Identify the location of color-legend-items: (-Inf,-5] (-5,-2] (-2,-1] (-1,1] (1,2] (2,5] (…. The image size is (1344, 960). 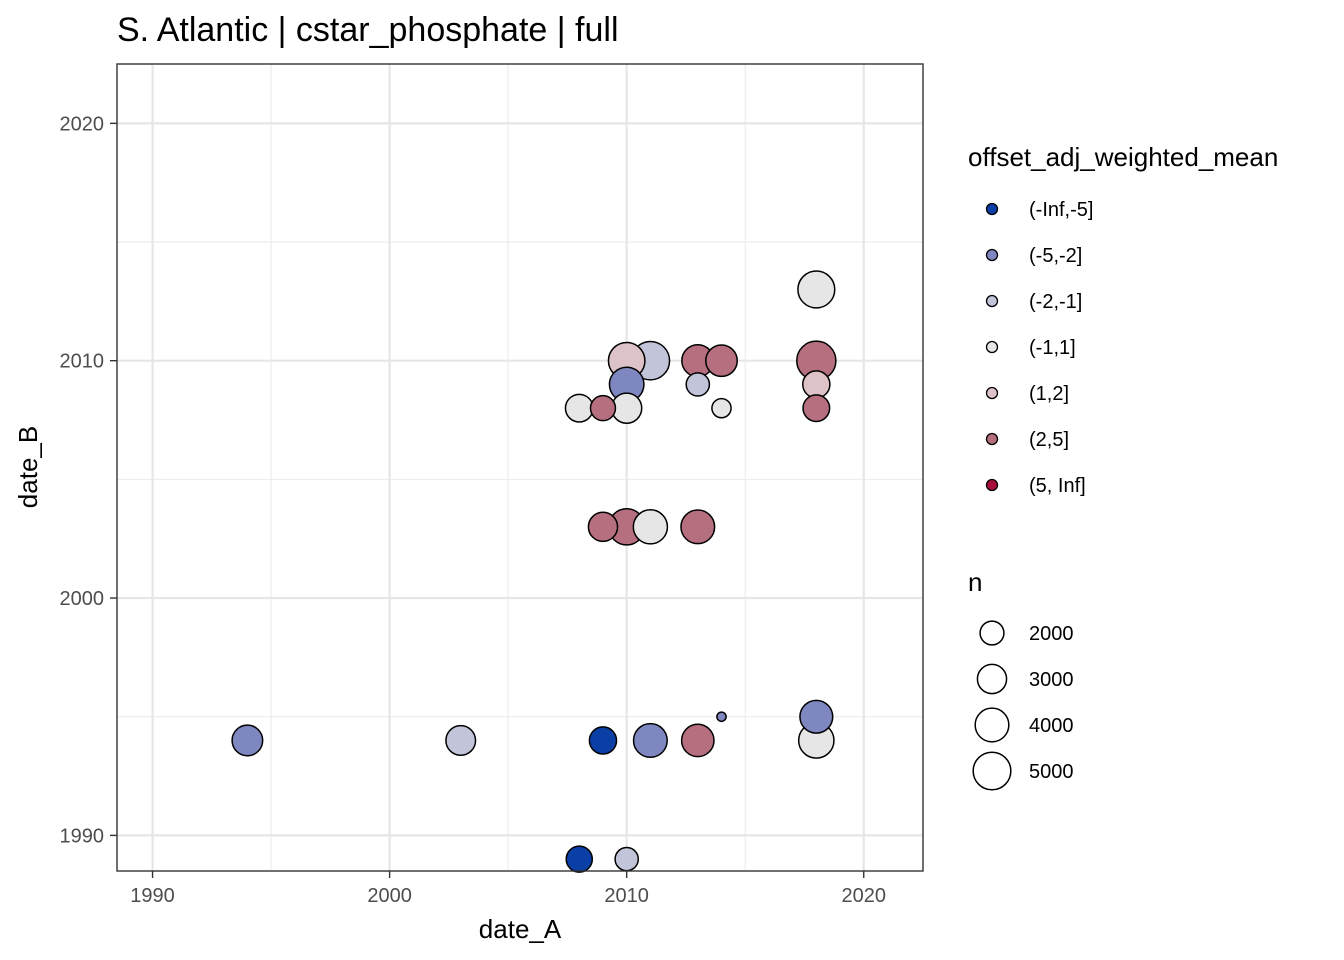
(1039, 348).